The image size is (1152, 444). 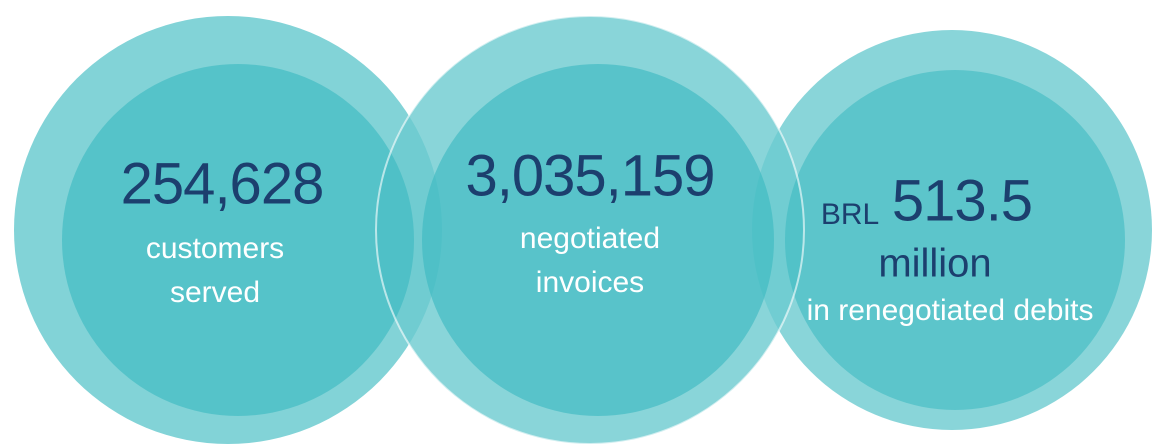 What do you see at coordinates (222, 183) in the screenshot?
I see `stat-value: 254,628` at bounding box center [222, 183].